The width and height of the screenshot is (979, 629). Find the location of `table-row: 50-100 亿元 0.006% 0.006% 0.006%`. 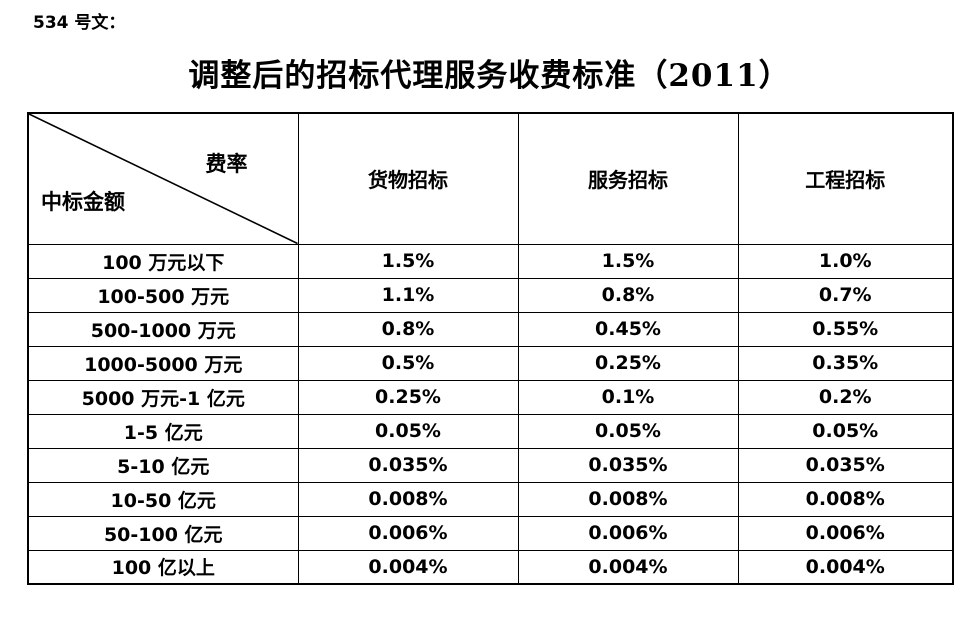

table-row: 50-100 亿元 0.006% 0.006% 0.006% is located at coordinates (490, 533).